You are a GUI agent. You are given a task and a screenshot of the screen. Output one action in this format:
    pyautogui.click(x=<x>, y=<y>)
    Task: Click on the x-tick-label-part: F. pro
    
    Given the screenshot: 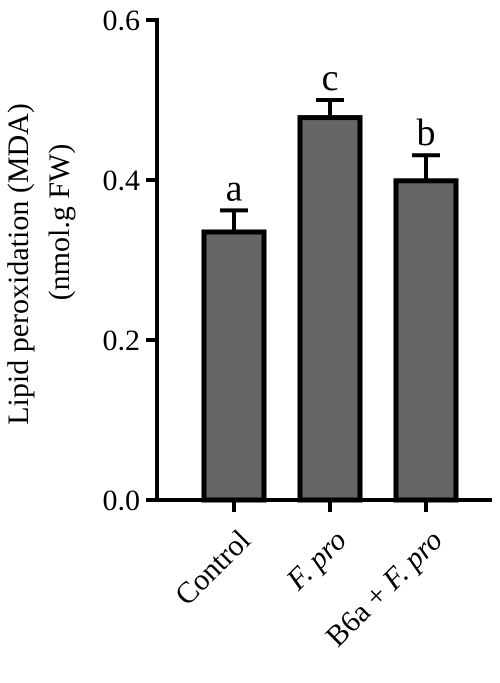 What is the action you would take?
    pyautogui.click(x=316, y=561)
    